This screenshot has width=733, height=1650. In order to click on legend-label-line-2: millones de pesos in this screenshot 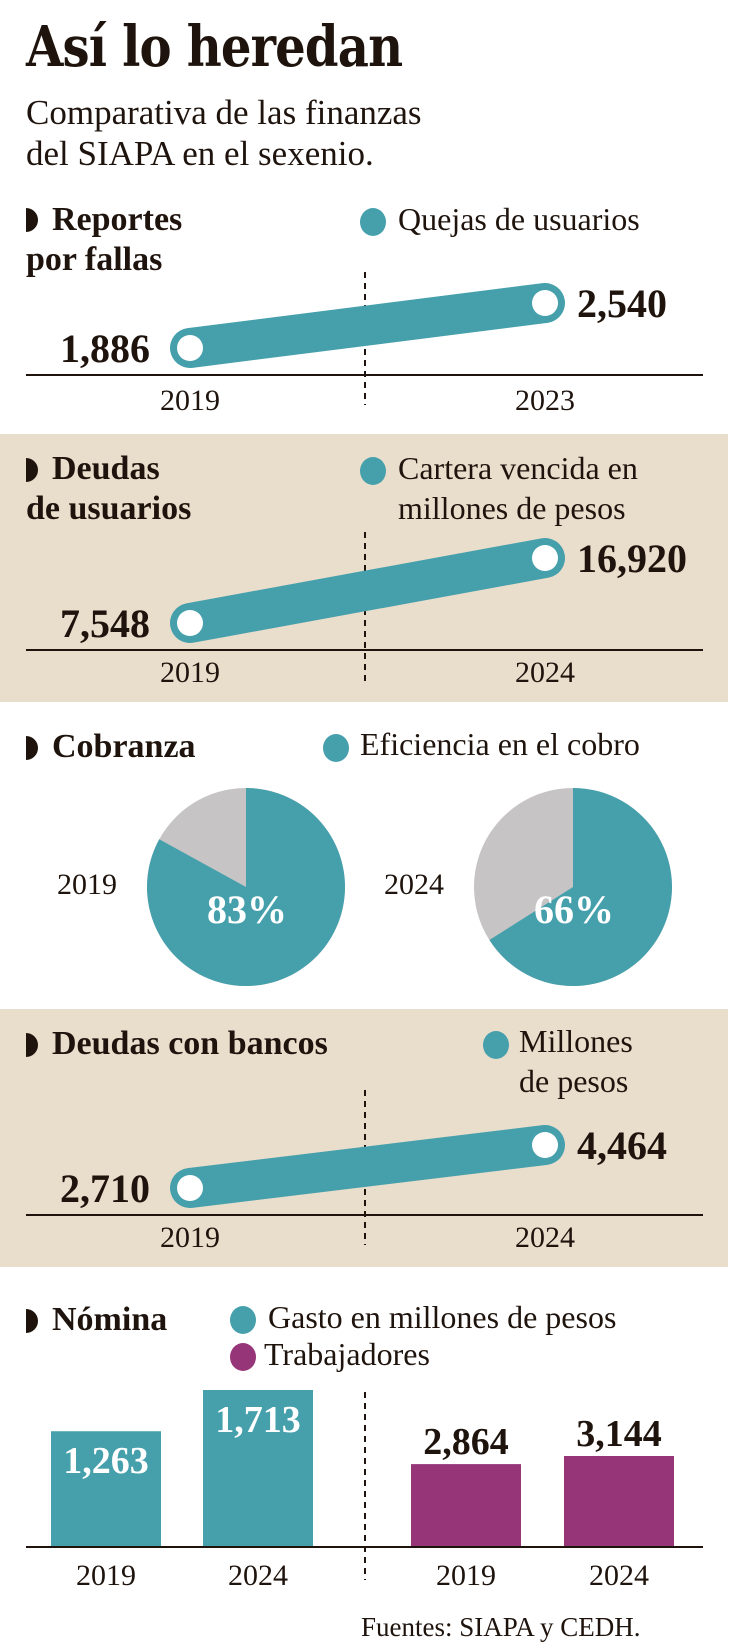, I will do `click(512, 508)`.